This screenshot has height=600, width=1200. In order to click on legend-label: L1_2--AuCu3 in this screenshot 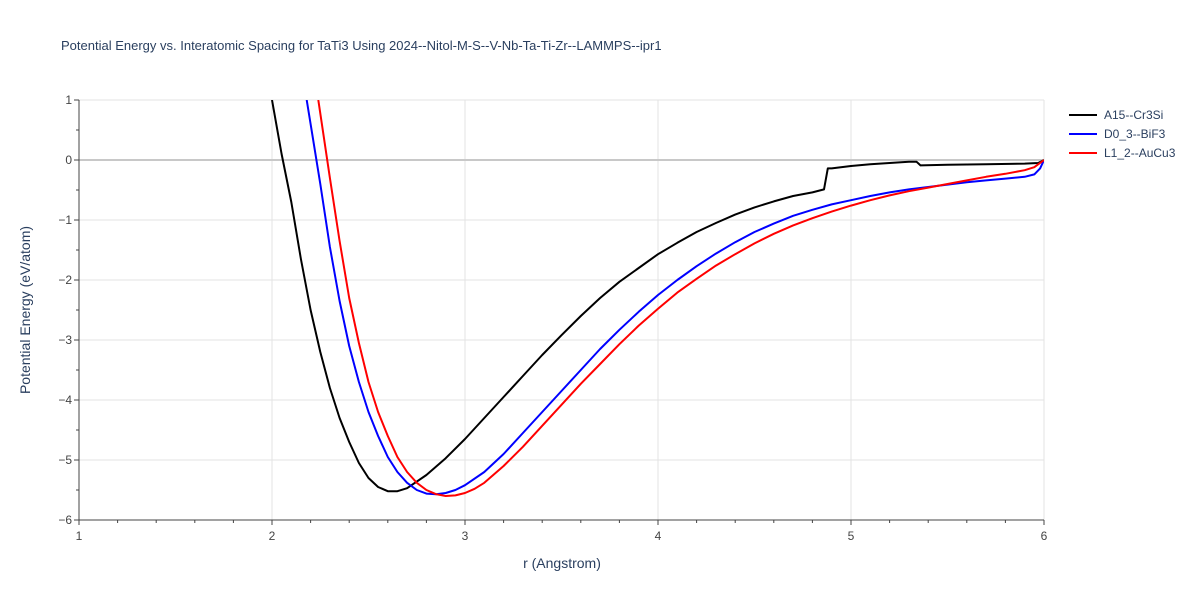, I will do `click(1140, 153)`.